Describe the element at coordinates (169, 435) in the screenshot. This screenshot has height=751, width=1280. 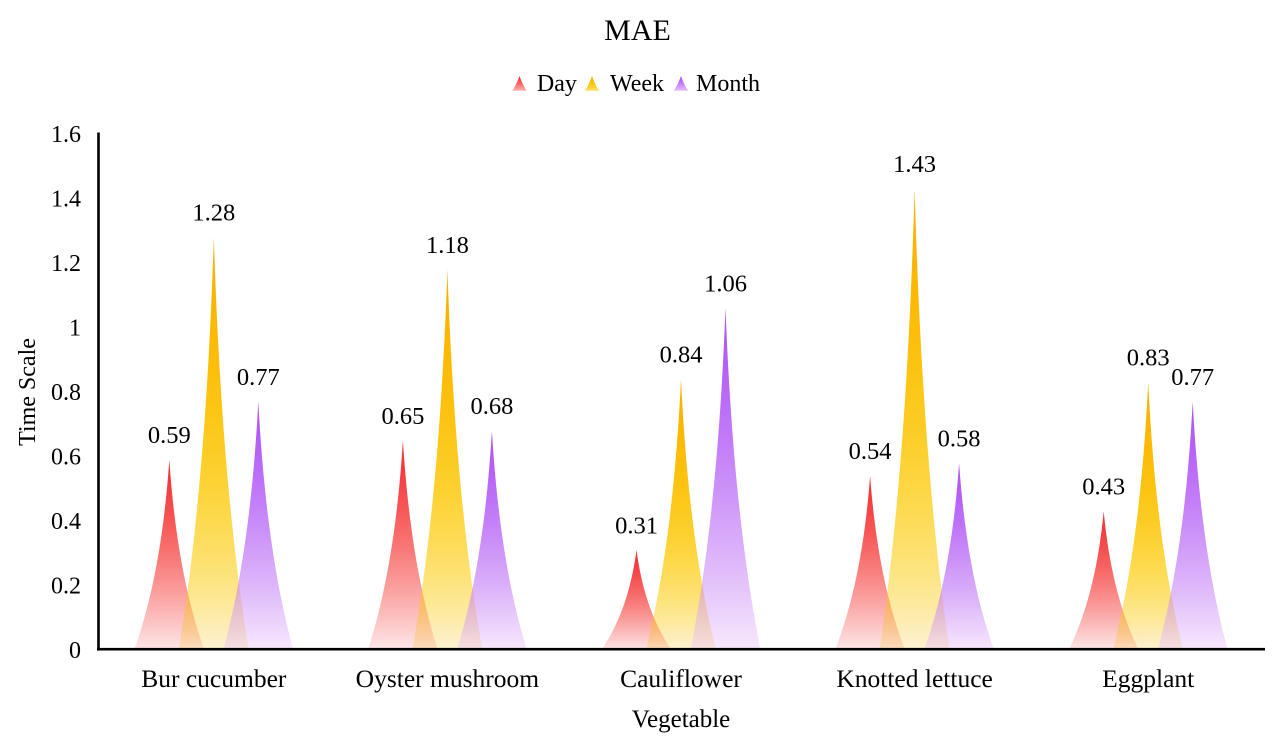
I see `svg-text: 0.59` at that location.